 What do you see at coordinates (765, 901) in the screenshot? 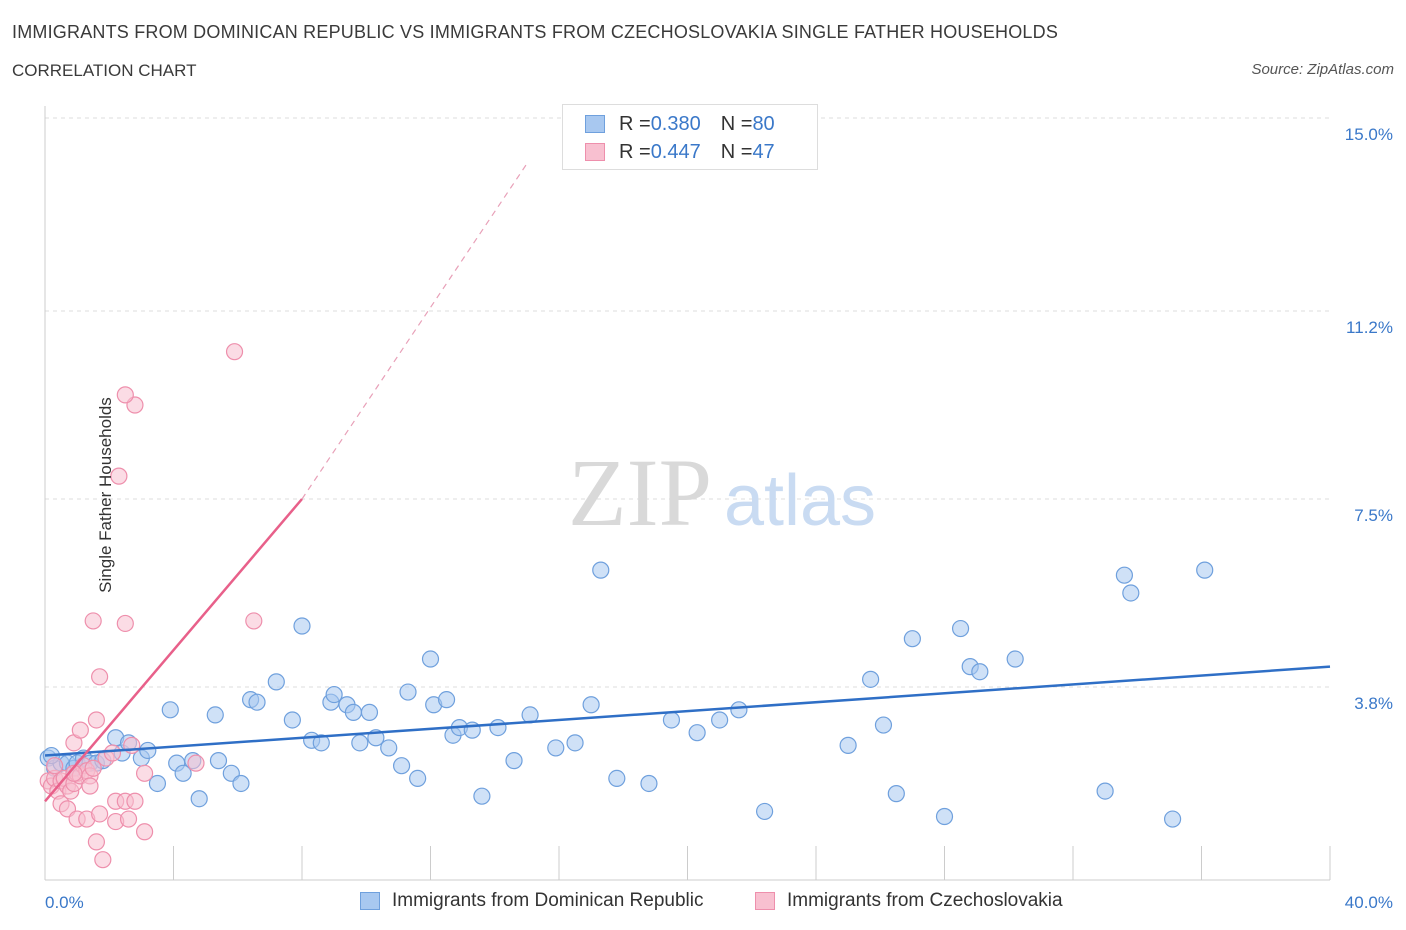
I see `legend-swatch-pink` at bounding box center [765, 901].